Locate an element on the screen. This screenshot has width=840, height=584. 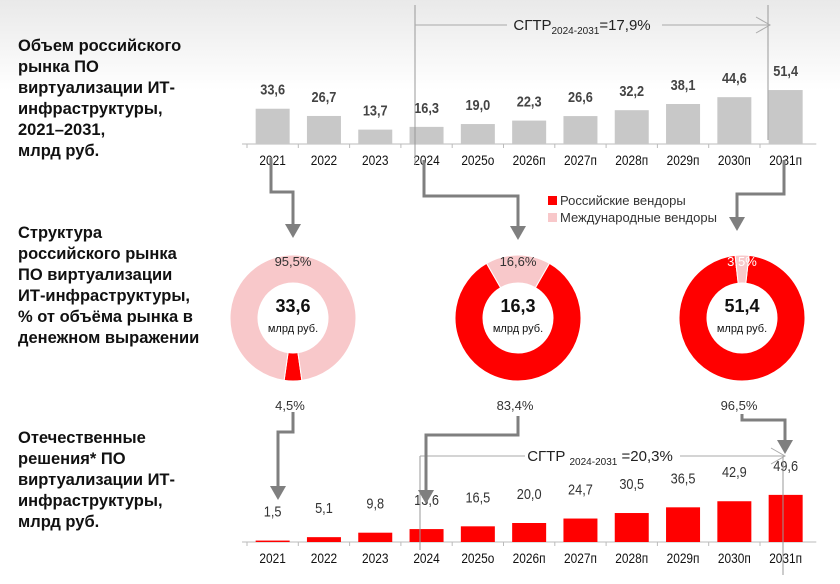
domestic-value-label: 49,6 is located at coordinates (785, 465).